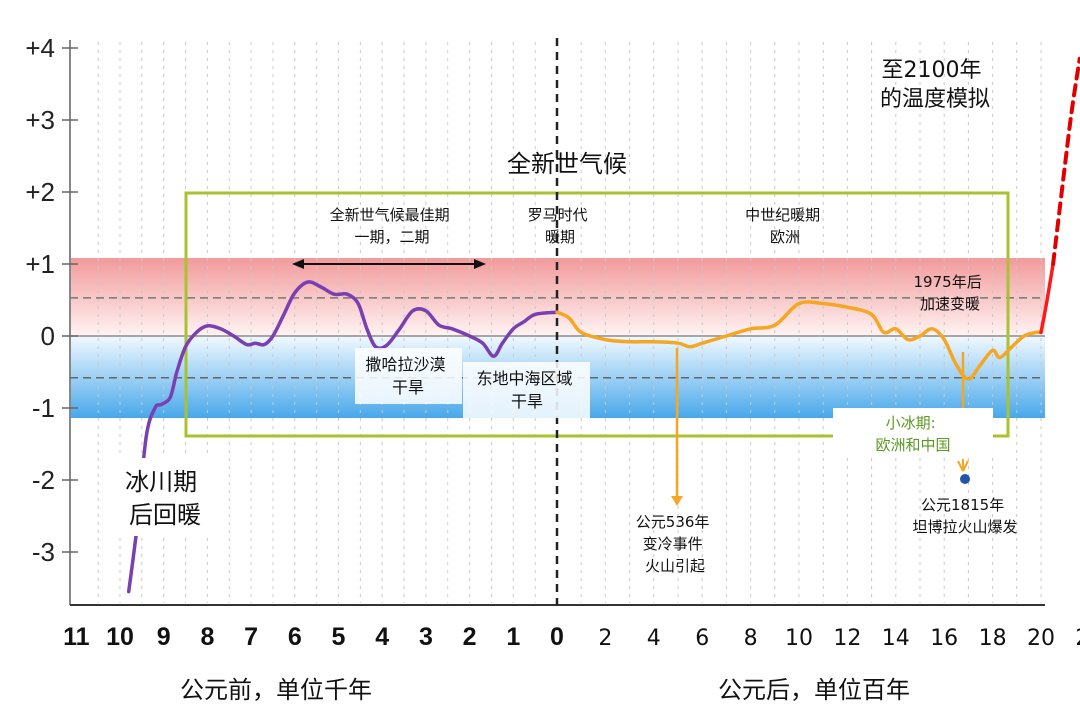  I want to click on y-tick-label: +1, so click(40, 264).